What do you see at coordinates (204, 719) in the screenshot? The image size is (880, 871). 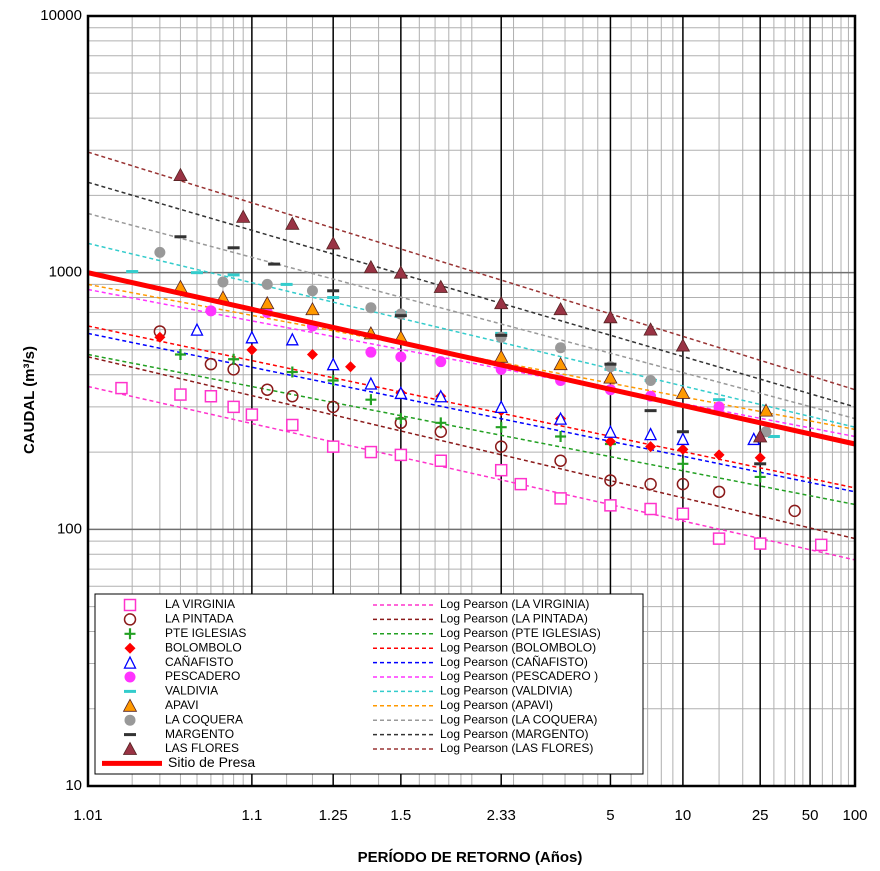 I see `legend-label: LA COQUERA` at bounding box center [204, 719].